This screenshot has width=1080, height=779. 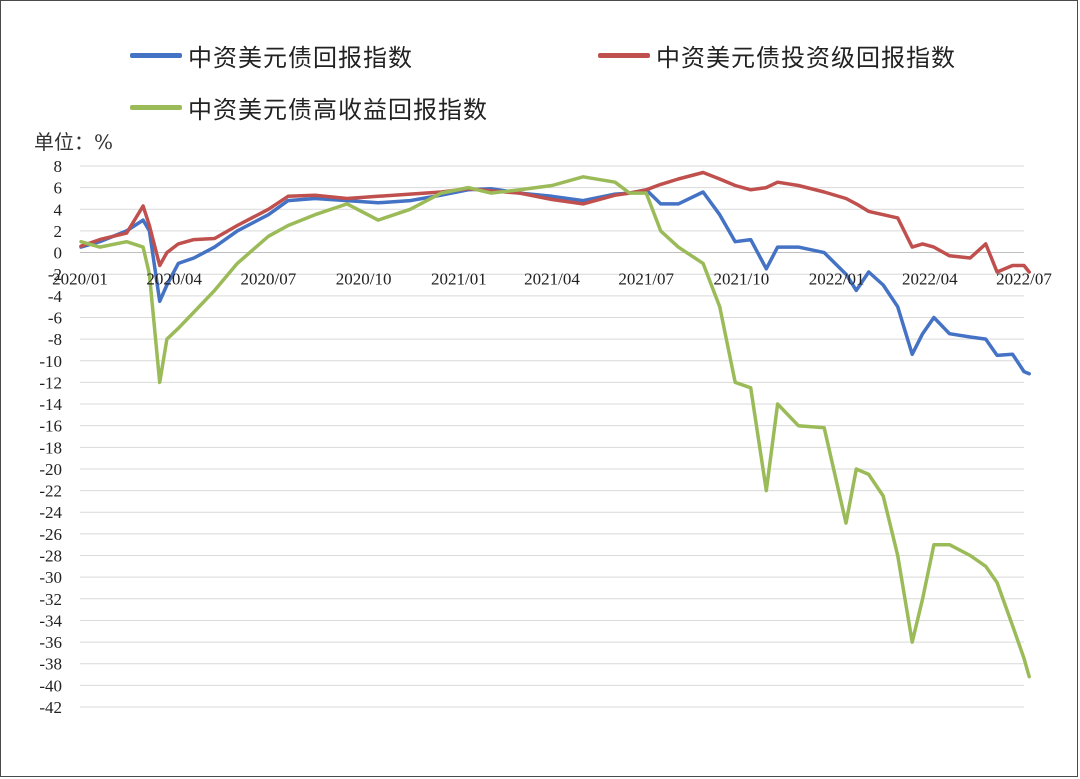 What do you see at coordinates (742, 279) in the screenshot?
I see `x-tick-label: 2021/10` at bounding box center [742, 279].